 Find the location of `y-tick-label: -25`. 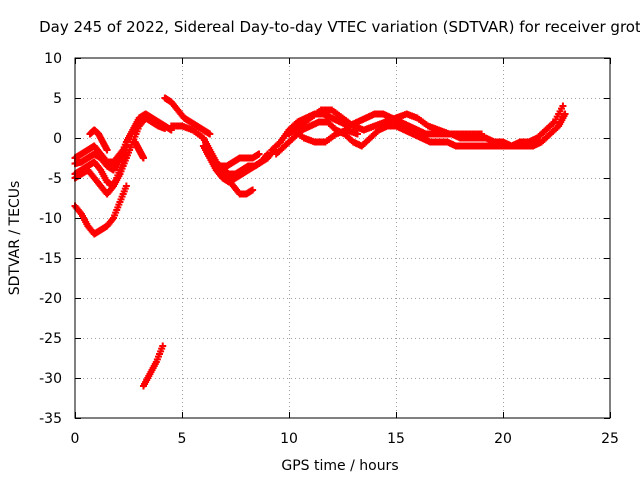

y-tick-label: -25 is located at coordinates (50, 339).